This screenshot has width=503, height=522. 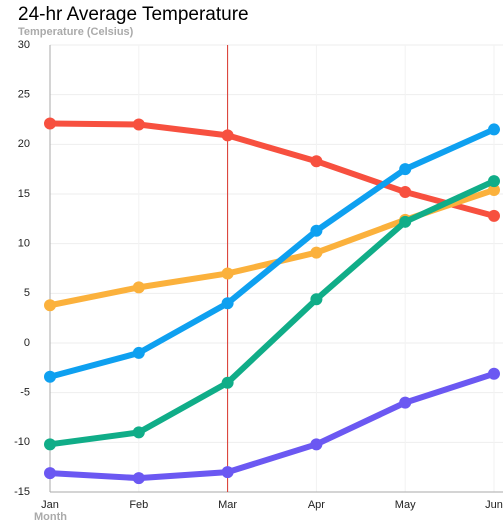 What do you see at coordinates (25, 393) in the screenshot?
I see `y-tick-label: -5` at bounding box center [25, 393].